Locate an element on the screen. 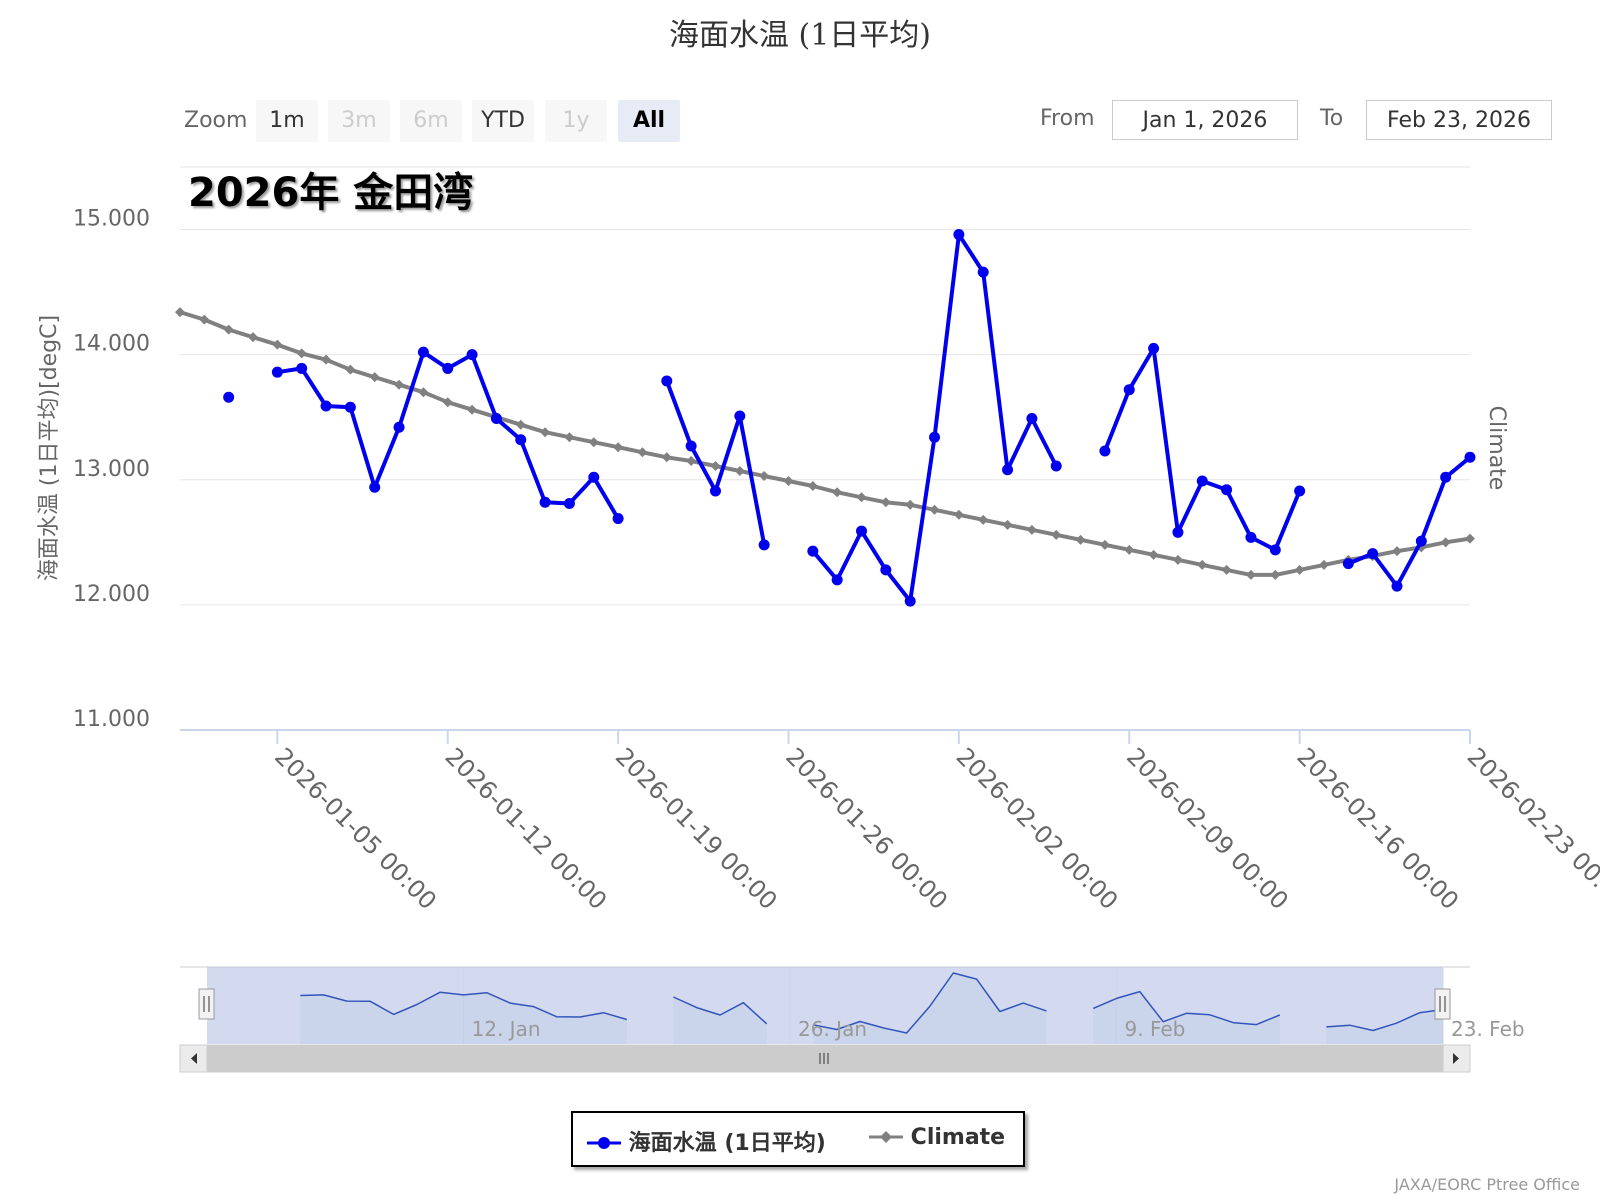  legend-item-climate: Climate is located at coordinates (937, 1137).